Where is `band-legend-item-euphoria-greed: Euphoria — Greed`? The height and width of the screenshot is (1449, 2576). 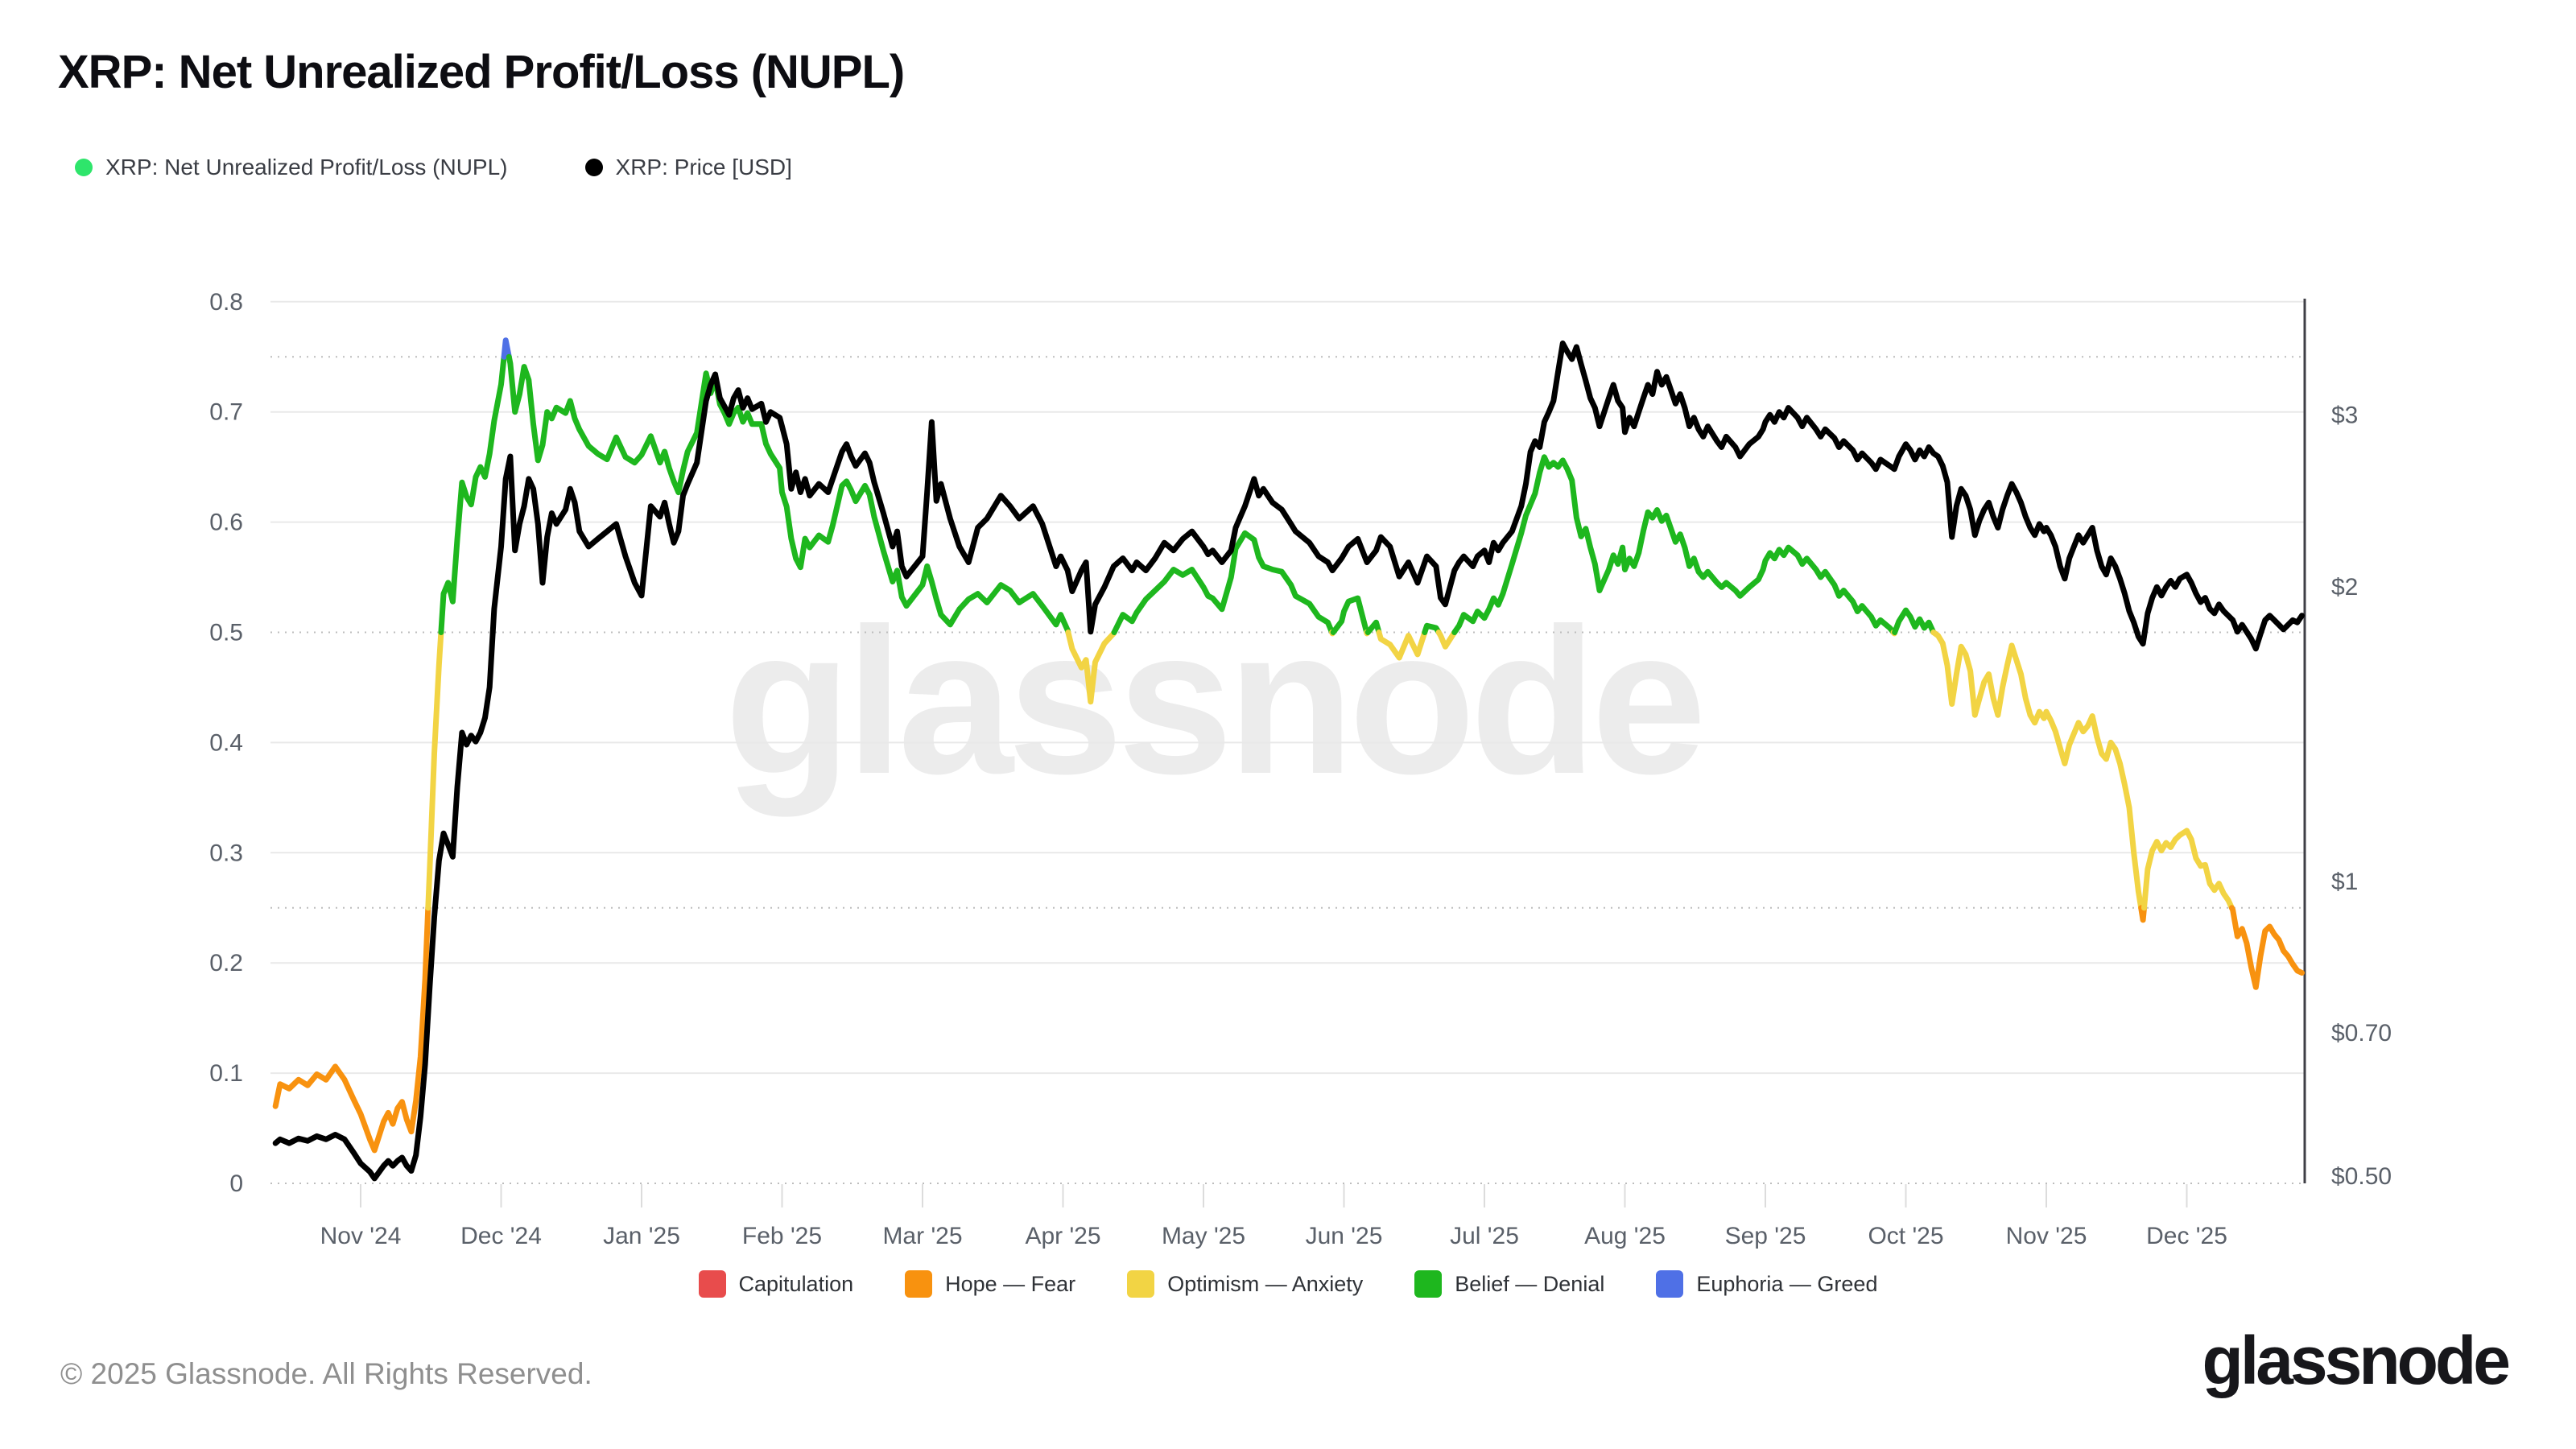
band-legend-item-euphoria-greed: Euphoria — Greed is located at coordinates (1767, 1284).